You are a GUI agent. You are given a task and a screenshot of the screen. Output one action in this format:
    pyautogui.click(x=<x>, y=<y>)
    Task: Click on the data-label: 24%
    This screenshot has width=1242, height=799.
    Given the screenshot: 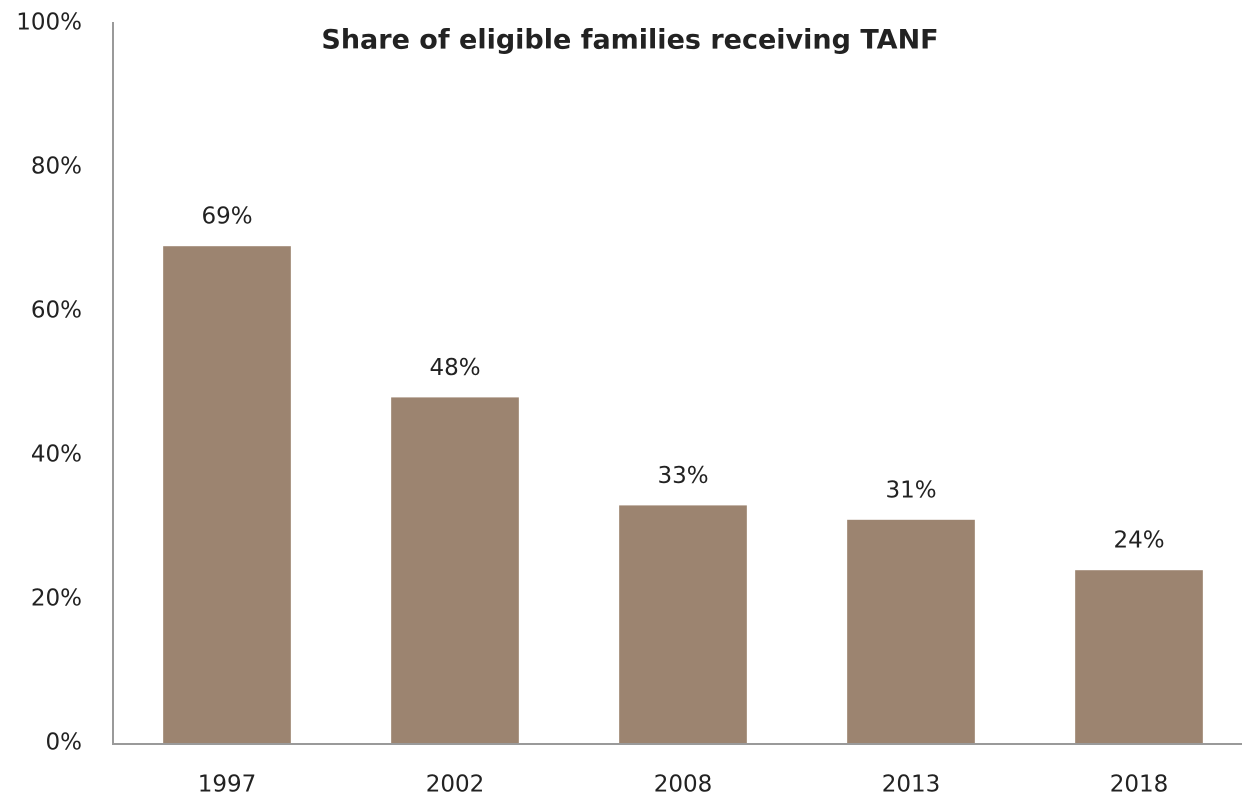 What is the action you would take?
    pyautogui.click(x=1138, y=541)
    